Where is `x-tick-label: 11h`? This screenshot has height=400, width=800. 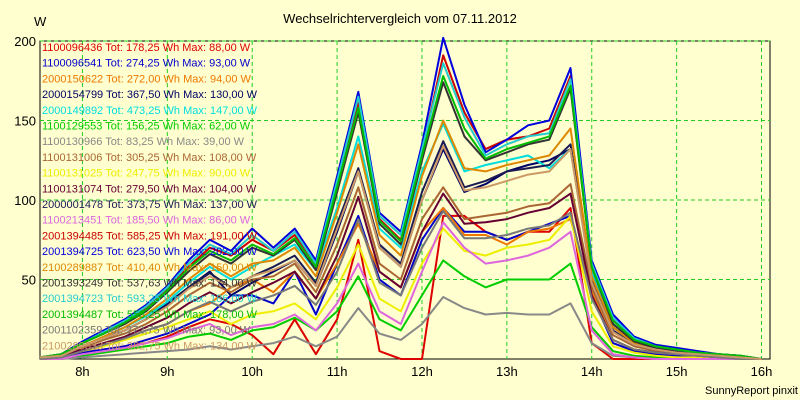
x-tick-label: 11h is located at coordinates (337, 371).